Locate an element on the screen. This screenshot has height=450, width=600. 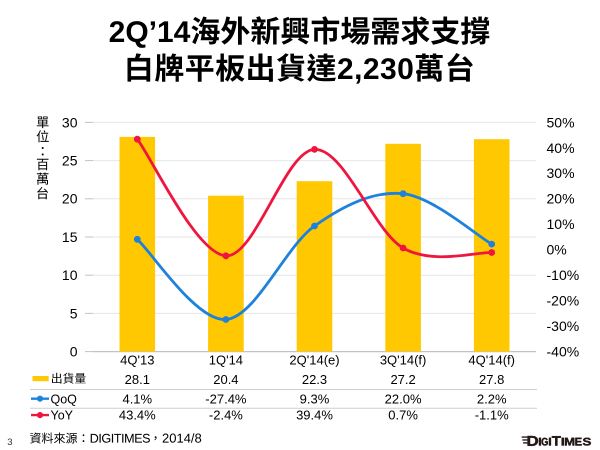
svg-text: 30 is located at coordinates (70, 122).